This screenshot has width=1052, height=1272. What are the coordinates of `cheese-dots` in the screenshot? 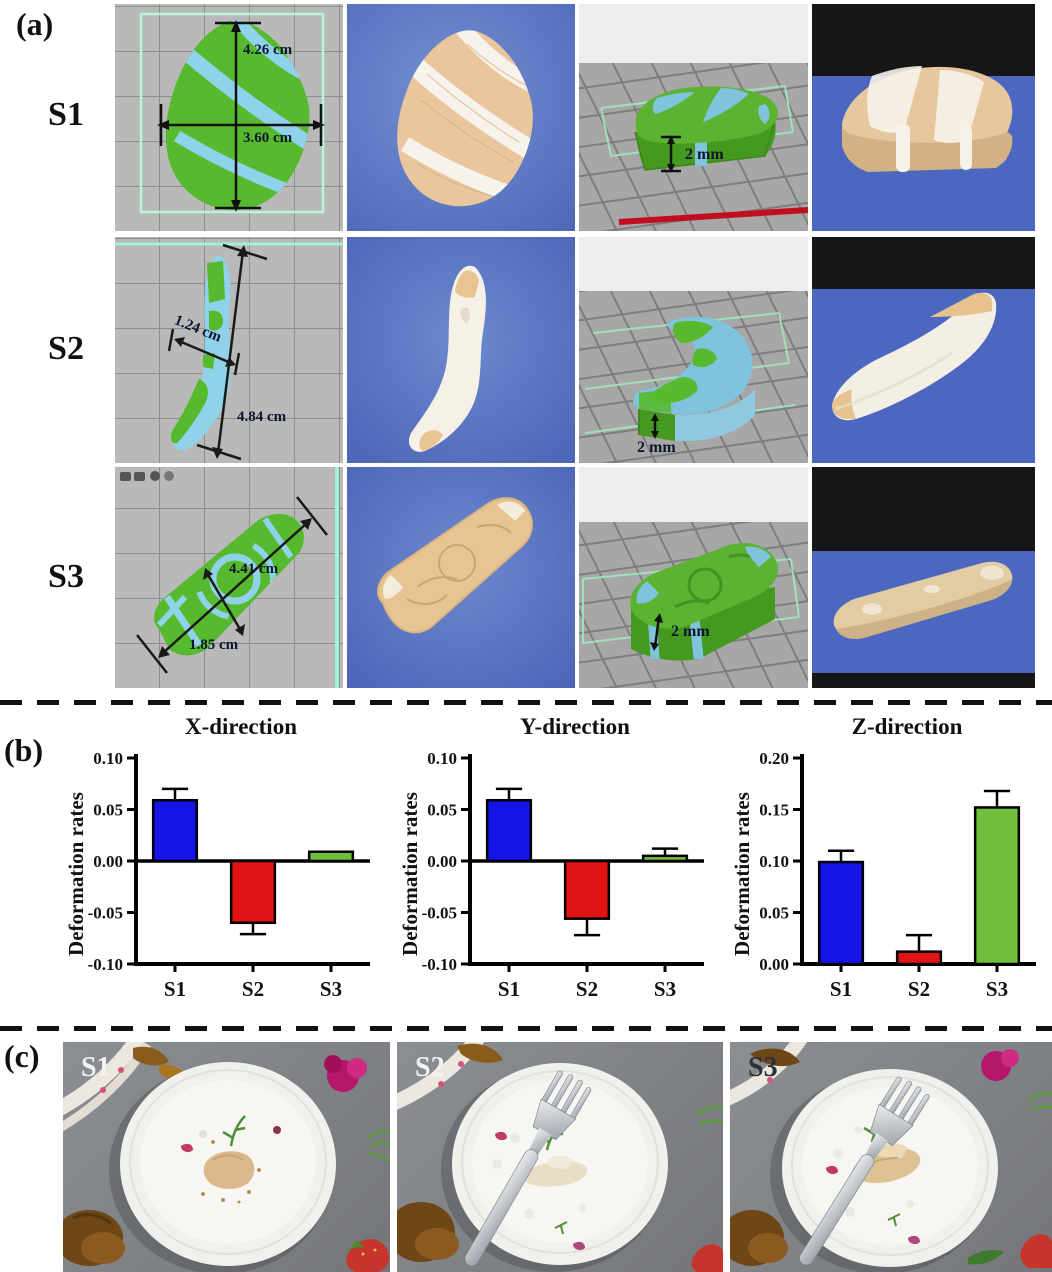 It's located at (873, 1171).